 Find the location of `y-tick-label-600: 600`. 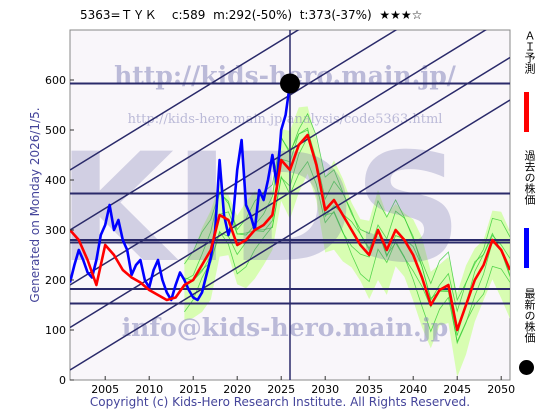

y-tick-label-600: 600 is located at coordinates (55, 80).